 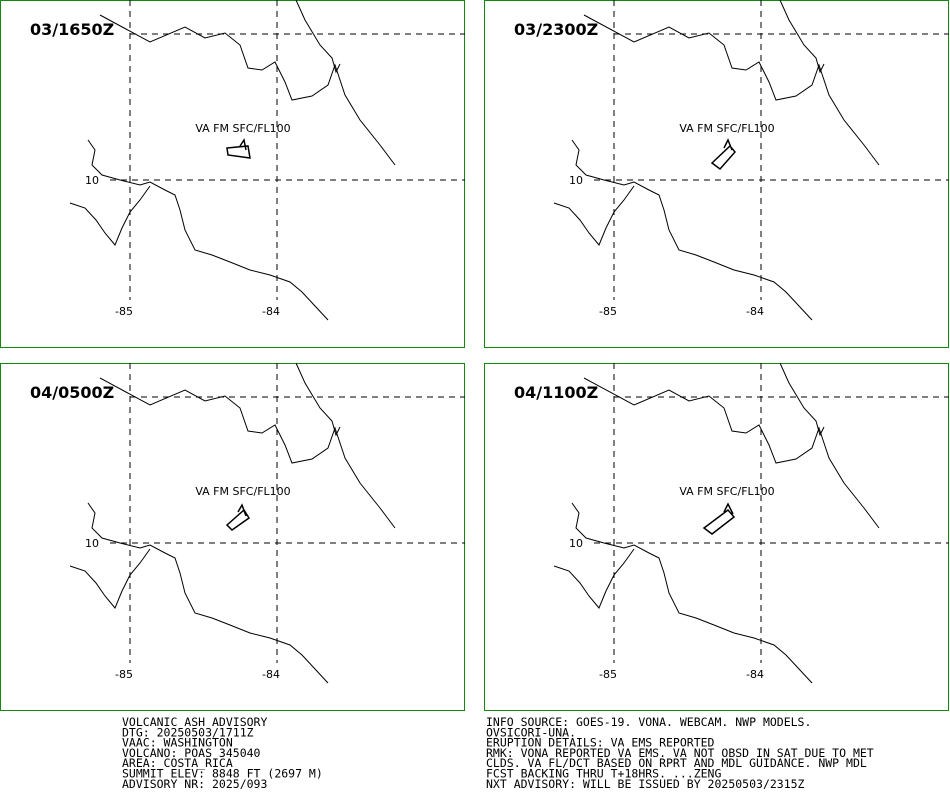 What do you see at coordinates (600, 743) in the screenshot?
I see `advisory-line: ERUPTION DETAILS: VA EMS REPORTED` at bounding box center [600, 743].